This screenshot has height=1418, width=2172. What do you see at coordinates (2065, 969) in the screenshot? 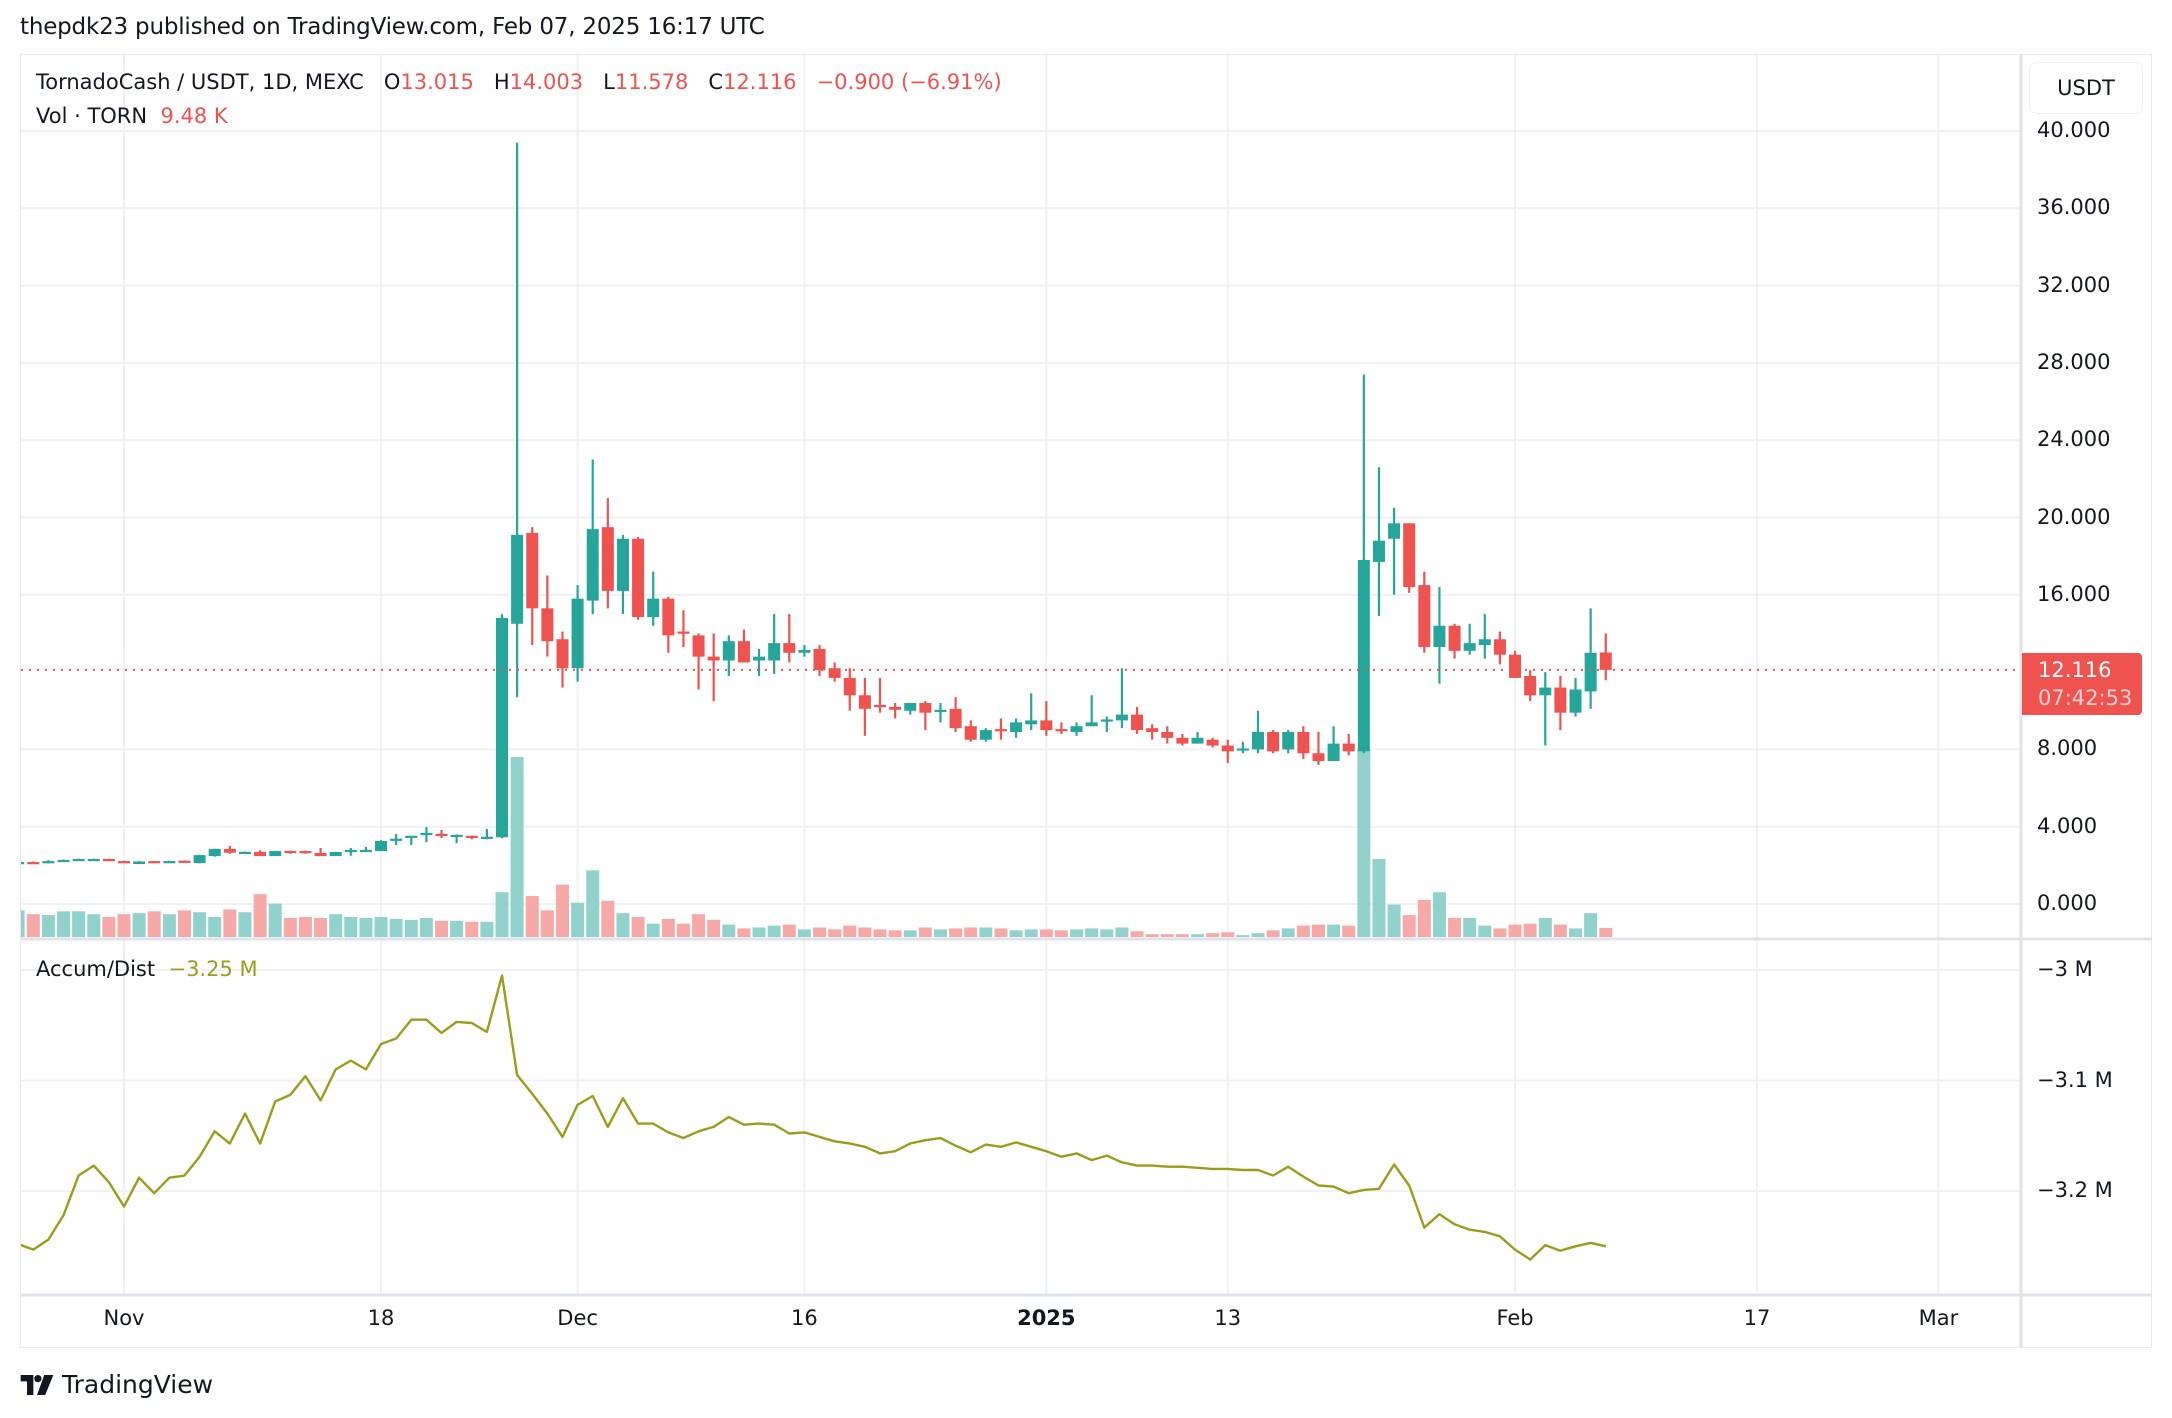
I see `ad-tick: −3 M` at bounding box center [2065, 969].